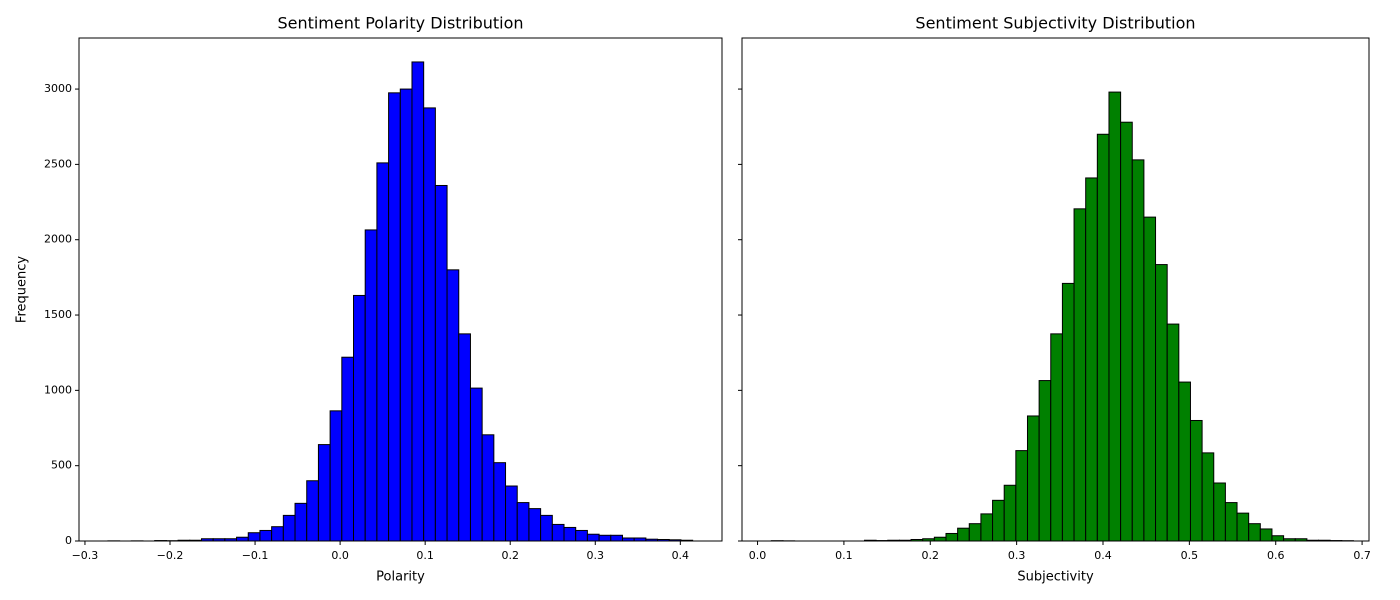  Describe the element at coordinates (1190, 555) in the screenshot. I see `x-tick-label: 0.5` at that location.